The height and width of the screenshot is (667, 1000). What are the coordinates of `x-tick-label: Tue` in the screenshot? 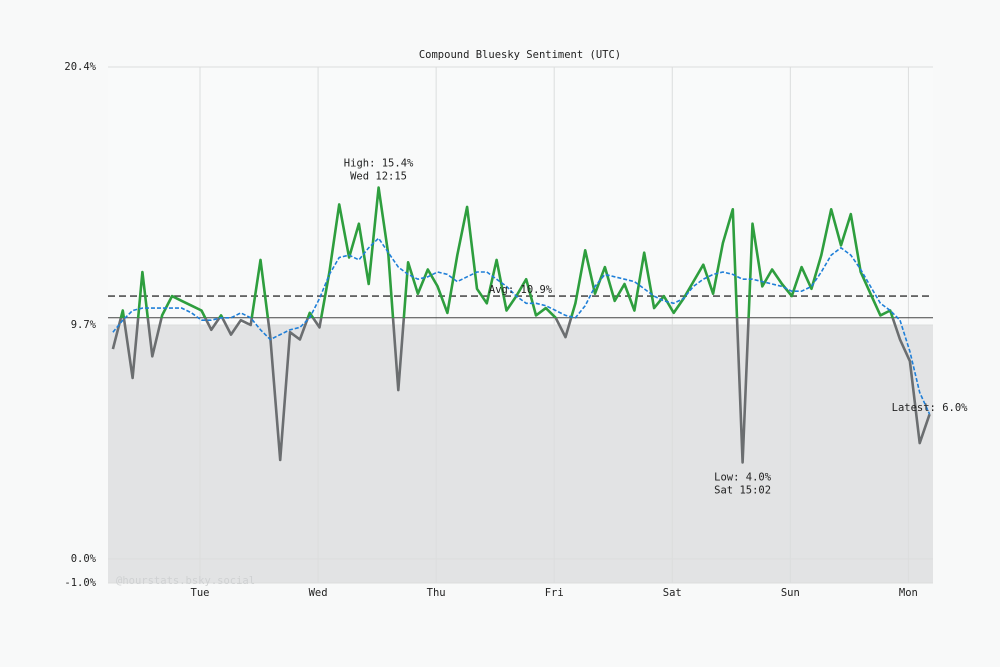 It's located at (200, 593).